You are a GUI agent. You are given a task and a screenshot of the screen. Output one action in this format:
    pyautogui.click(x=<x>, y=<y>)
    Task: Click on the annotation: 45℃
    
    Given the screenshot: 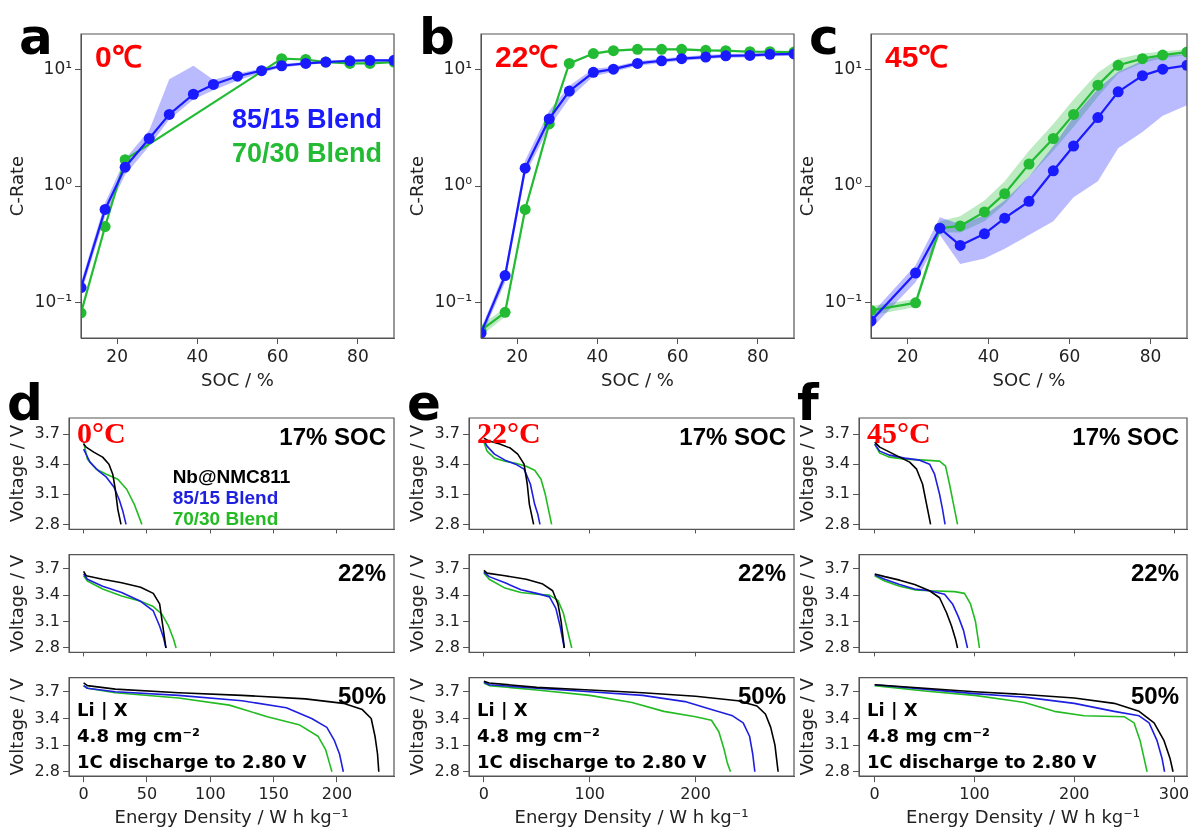 What is the action you would take?
    pyautogui.click(x=917, y=57)
    